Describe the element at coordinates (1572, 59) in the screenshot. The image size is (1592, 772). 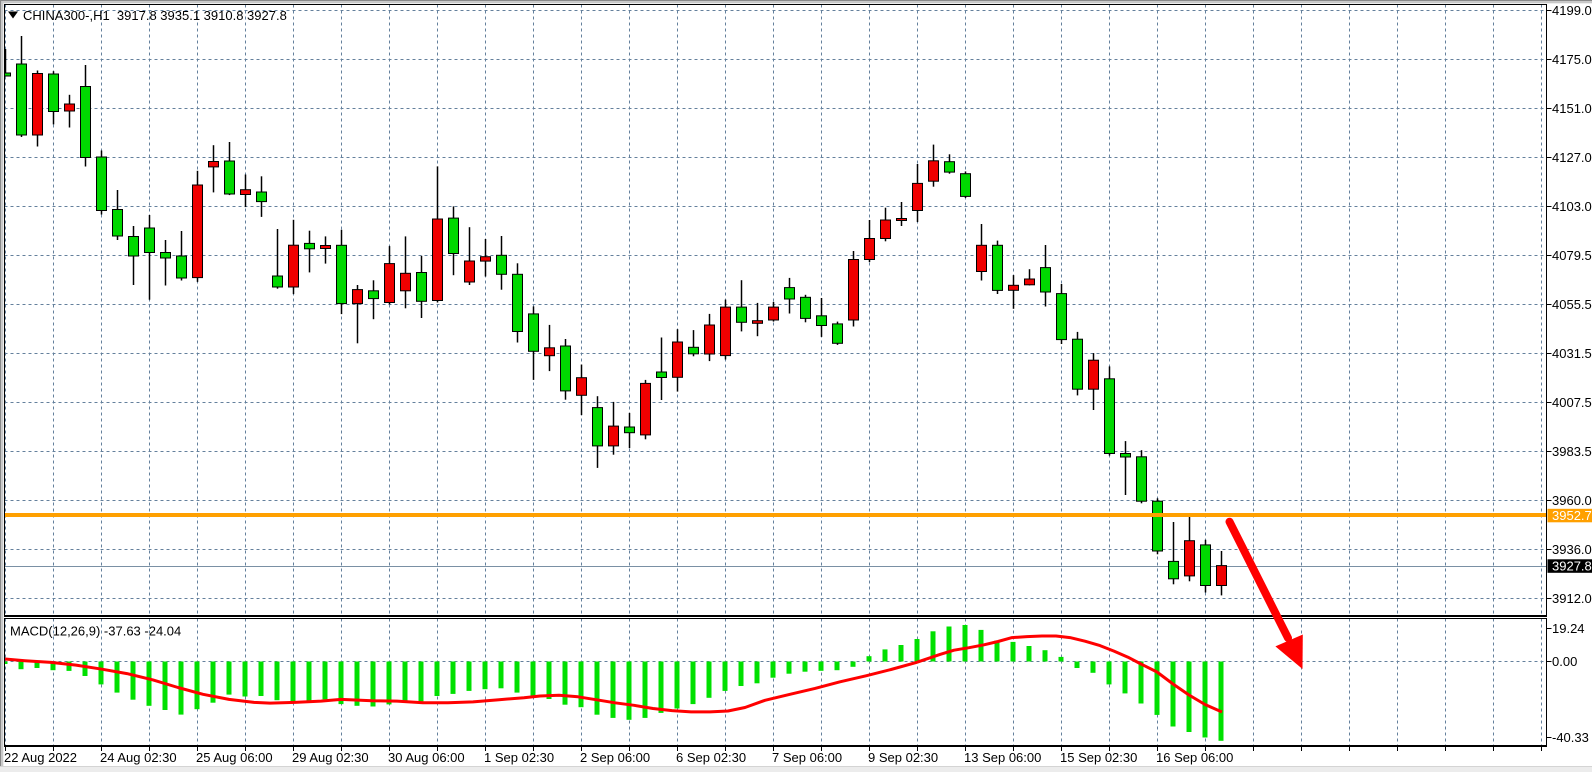
I see `svg-text: 4175.0` at that location.